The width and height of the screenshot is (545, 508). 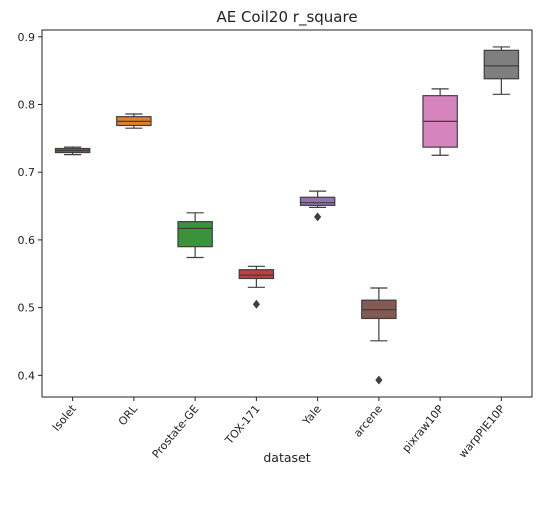 I want to click on y-tick-label: 0.9, so click(x=27, y=37).